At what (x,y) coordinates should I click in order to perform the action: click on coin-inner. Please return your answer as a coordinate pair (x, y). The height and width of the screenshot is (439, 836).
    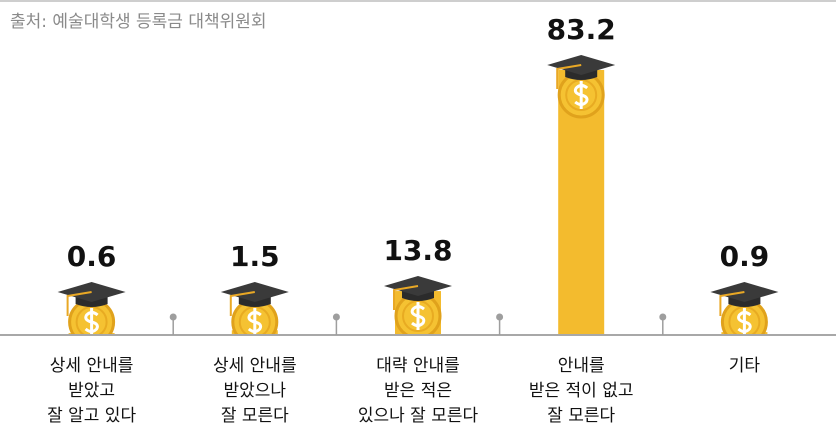
    Looking at the image, I should click on (254, 320).